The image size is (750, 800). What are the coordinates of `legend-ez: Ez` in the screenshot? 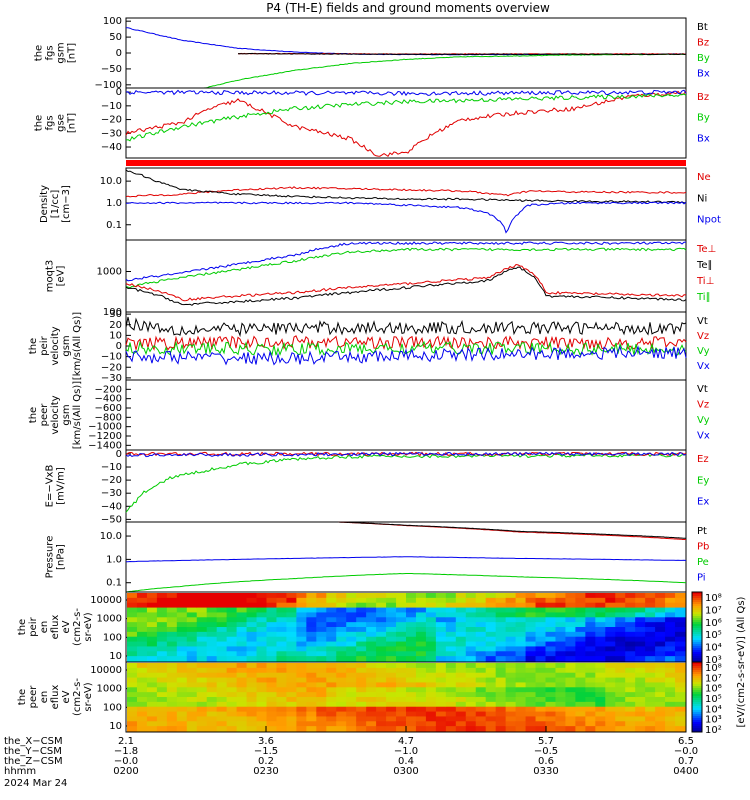 It's located at (703, 459).